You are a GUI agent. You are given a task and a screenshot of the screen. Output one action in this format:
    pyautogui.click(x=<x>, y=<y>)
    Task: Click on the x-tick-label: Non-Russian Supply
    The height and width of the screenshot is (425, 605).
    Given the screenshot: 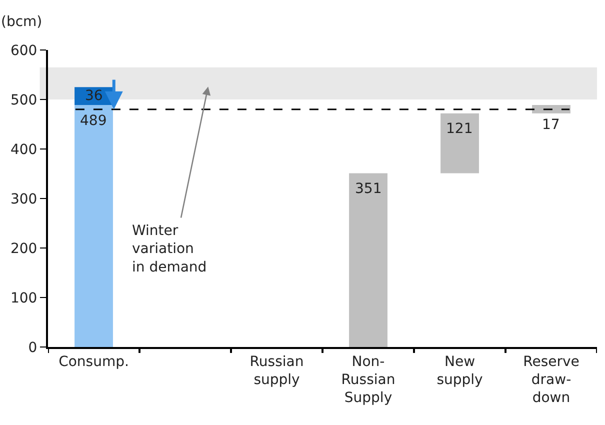 What is the action you would take?
    pyautogui.click(x=368, y=380)
    